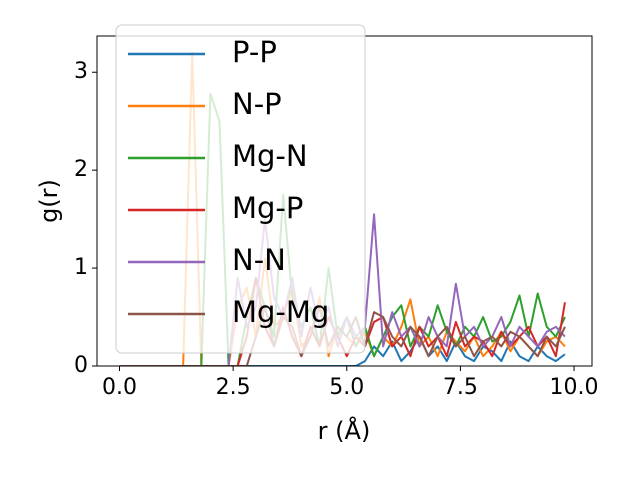 Image resolution: width=640 pixels, height=480 pixels. What do you see at coordinates (81, 365) in the screenshot?
I see `y-tick-label: 0` at bounding box center [81, 365].